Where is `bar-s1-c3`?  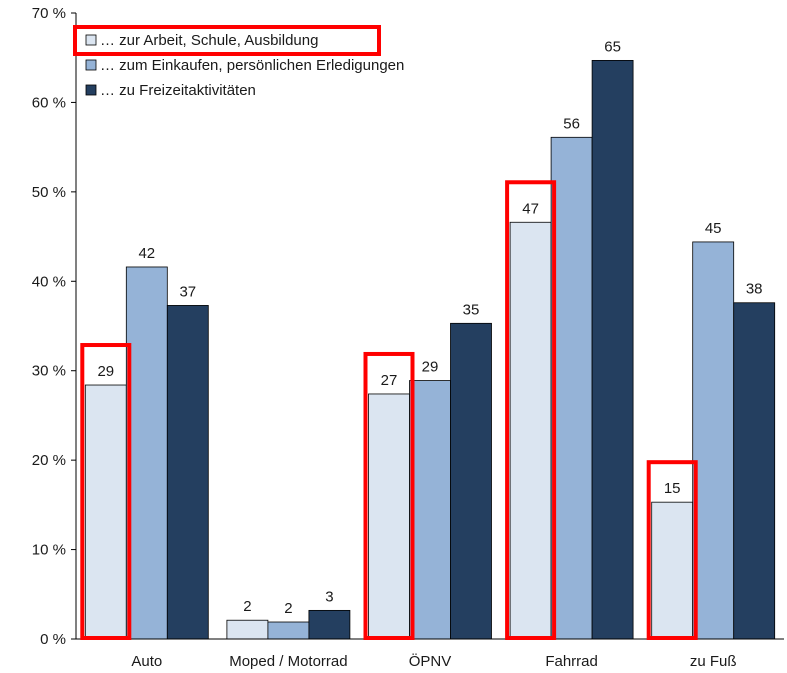
bar-s1-c3 is located at coordinates (571, 388).